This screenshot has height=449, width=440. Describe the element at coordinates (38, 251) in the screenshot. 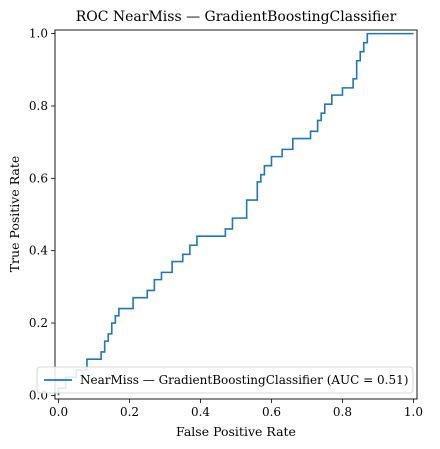

I see `y-tick-label: 0.4` at that location.